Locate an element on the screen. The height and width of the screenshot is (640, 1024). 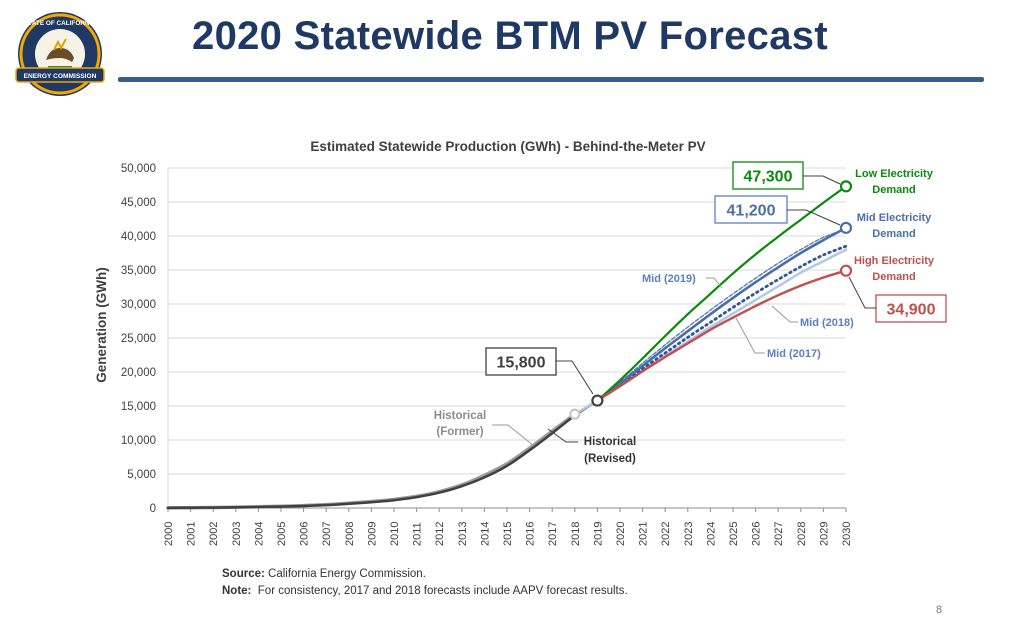
x-tick-label: 2027 is located at coordinates (779, 534).